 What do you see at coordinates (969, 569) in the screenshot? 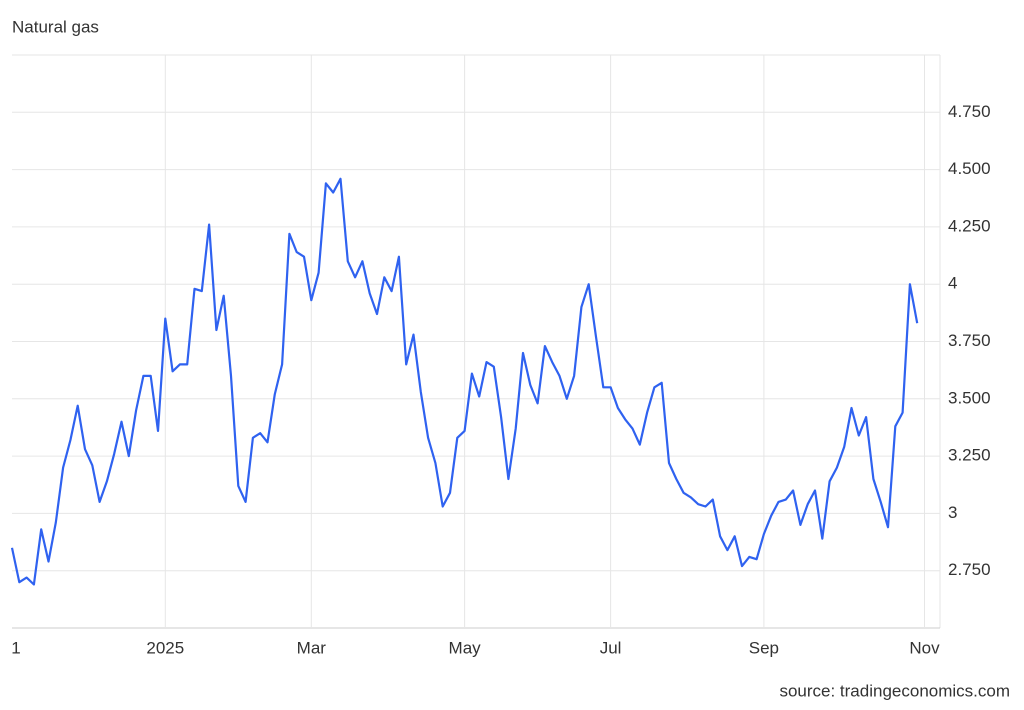
I see `y-tick-label: 2.750` at bounding box center [969, 569].